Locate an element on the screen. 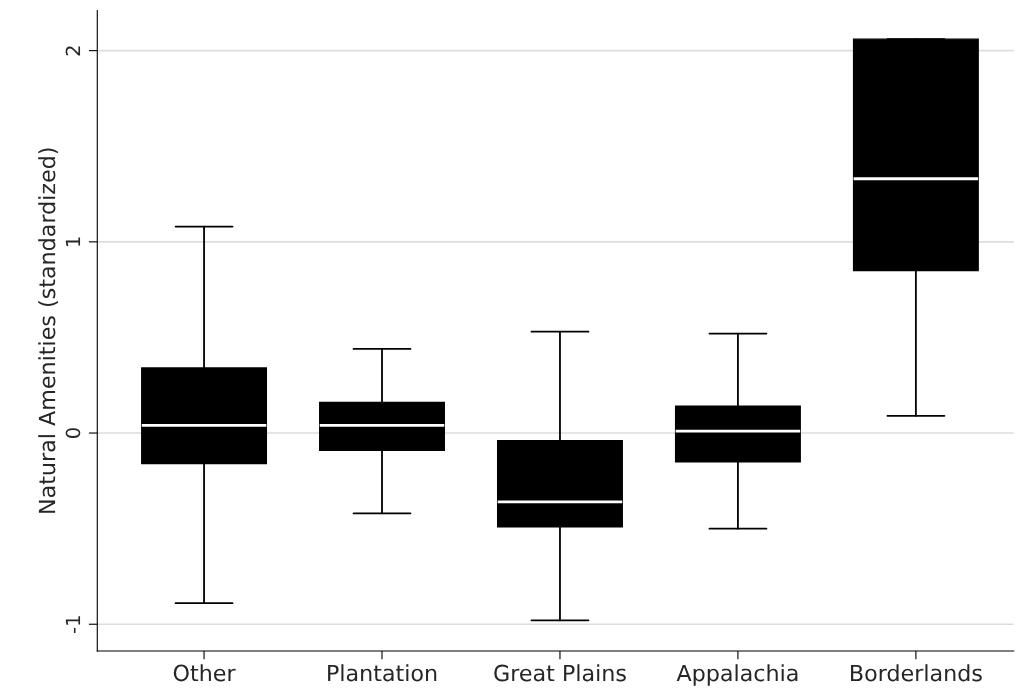  x-tick-label: Plantation is located at coordinates (382, 673).